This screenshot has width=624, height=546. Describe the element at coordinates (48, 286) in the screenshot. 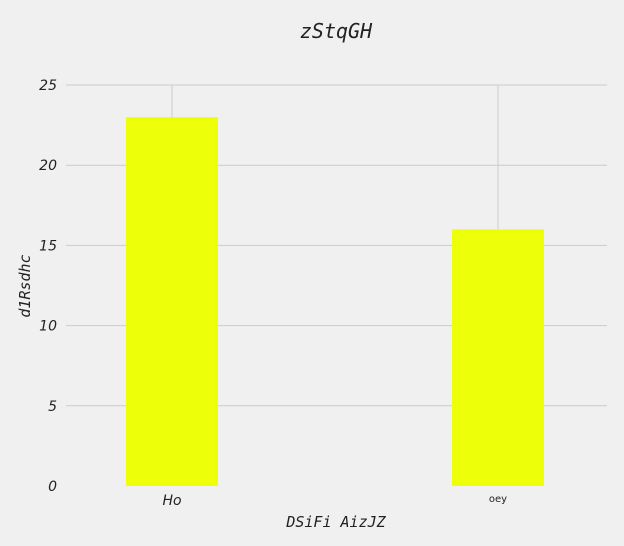

I see `y-tick-labels: 0 5 10 15 20 25` at that location.